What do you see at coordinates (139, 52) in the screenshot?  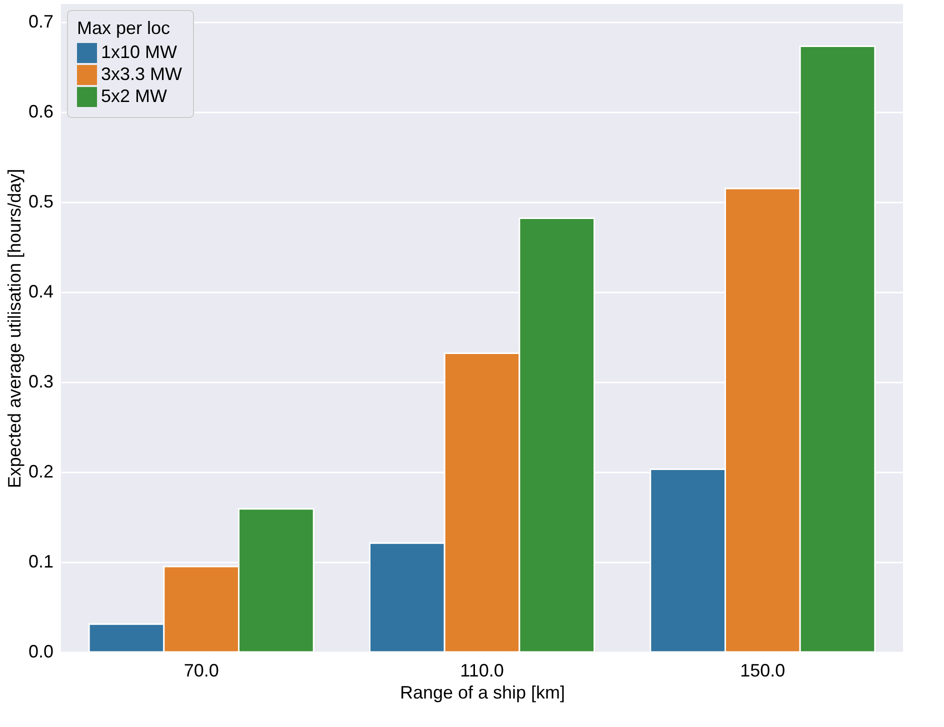 I see `legend-label: 1x10 MW` at bounding box center [139, 52].